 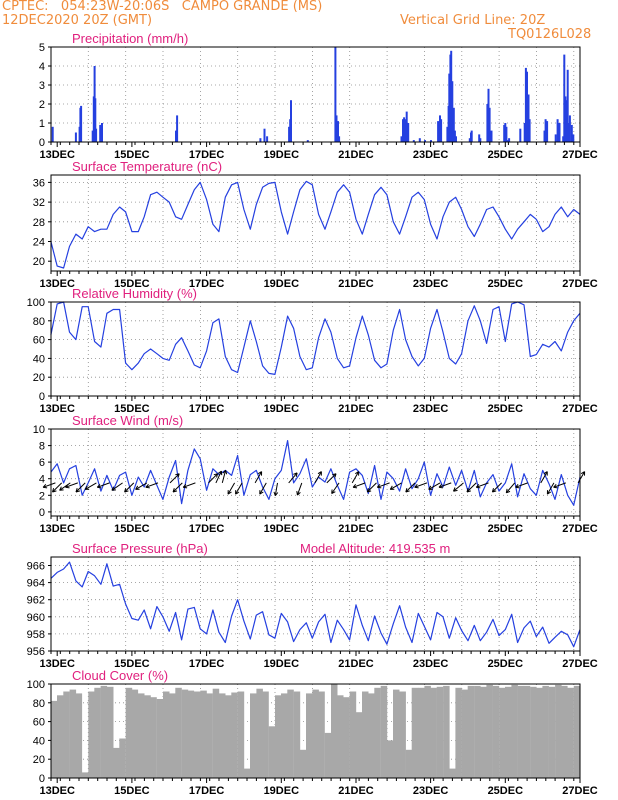 What do you see at coordinates (36, 635) in the screenshot?
I see `y-tick-label: 958` at bounding box center [36, 635].